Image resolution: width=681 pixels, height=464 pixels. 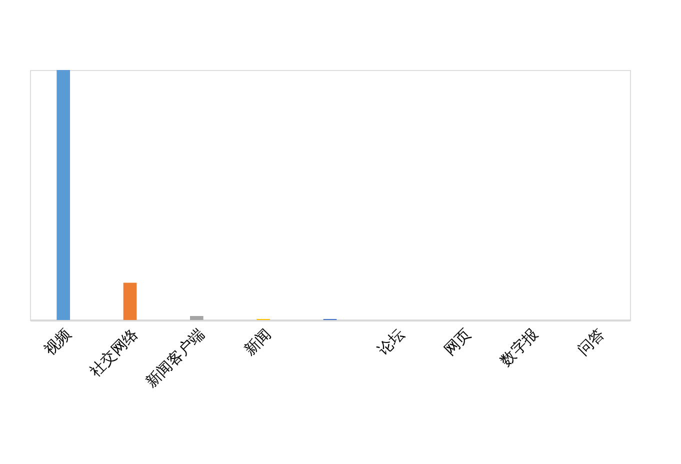 I want to click on x-tick-label: 视频, so click(x=58, y=343).